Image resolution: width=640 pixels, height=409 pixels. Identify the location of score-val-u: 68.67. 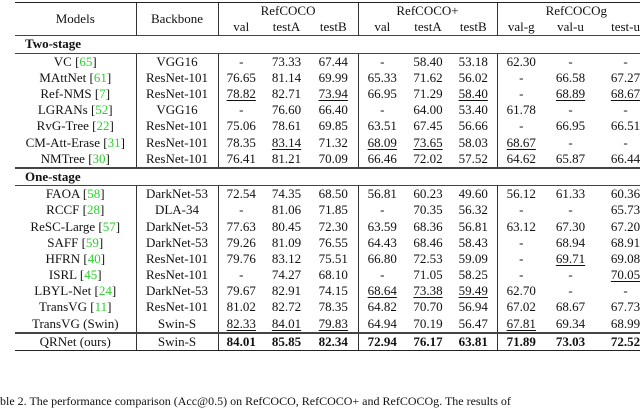
(570, 307).